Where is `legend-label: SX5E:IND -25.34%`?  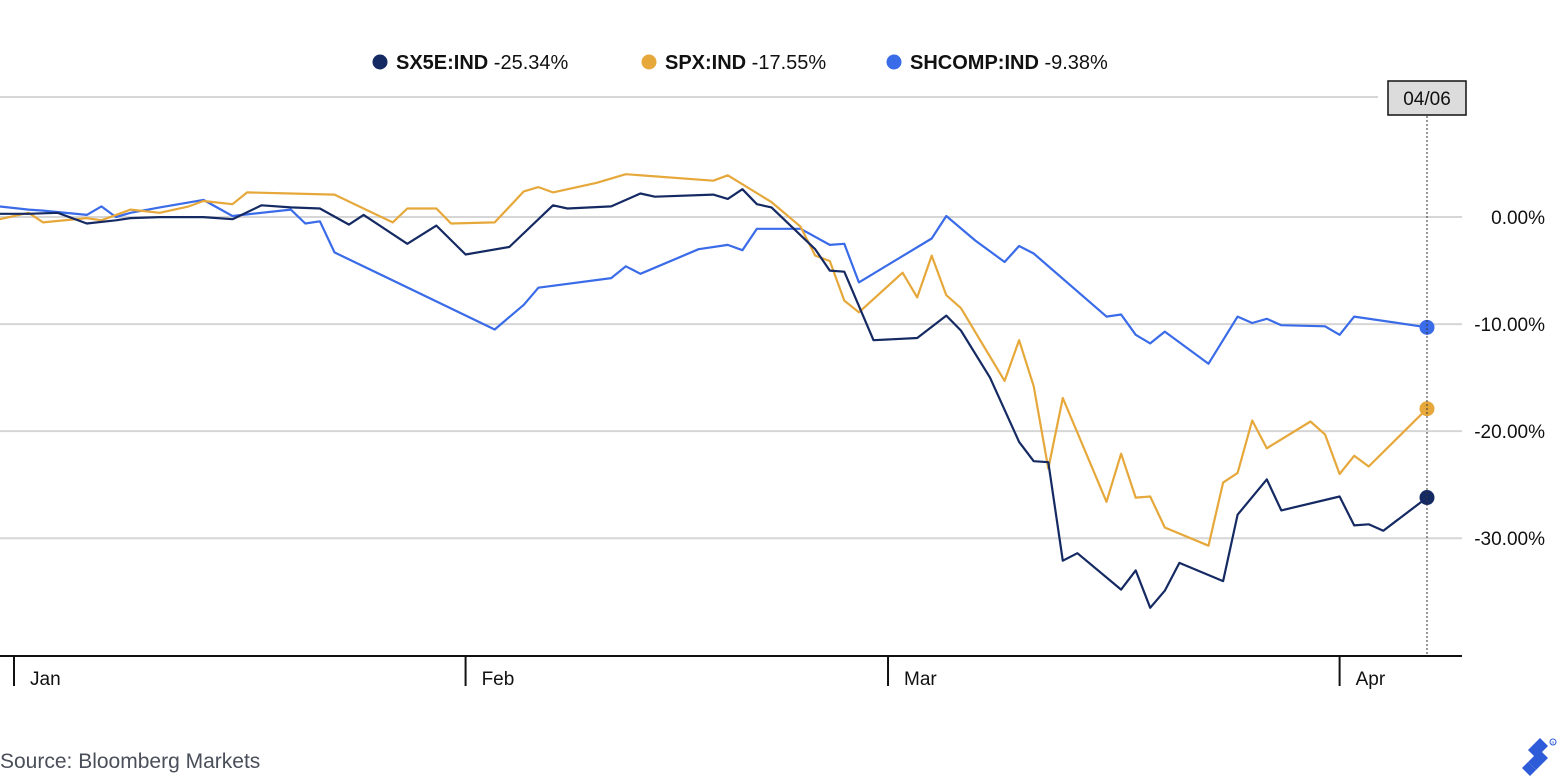 legend-label: SX5E:IND -25.34% is located at coordinates (482, 63).